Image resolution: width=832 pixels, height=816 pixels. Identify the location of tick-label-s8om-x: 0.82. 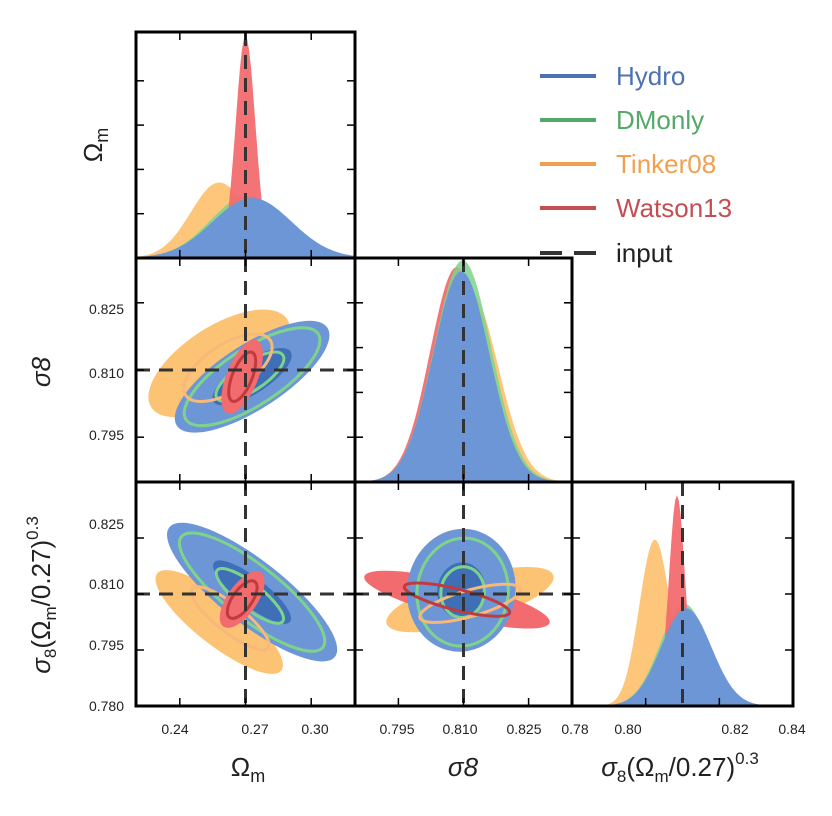
(734, 729).